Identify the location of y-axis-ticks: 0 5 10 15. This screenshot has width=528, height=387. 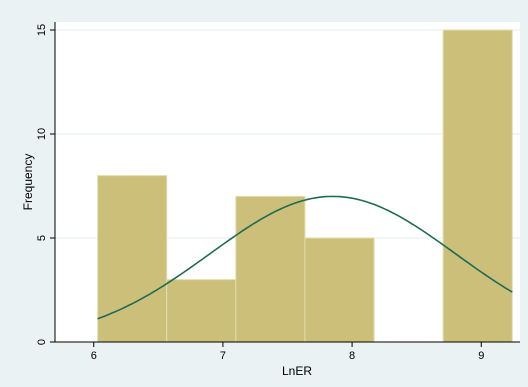
(45, 184).